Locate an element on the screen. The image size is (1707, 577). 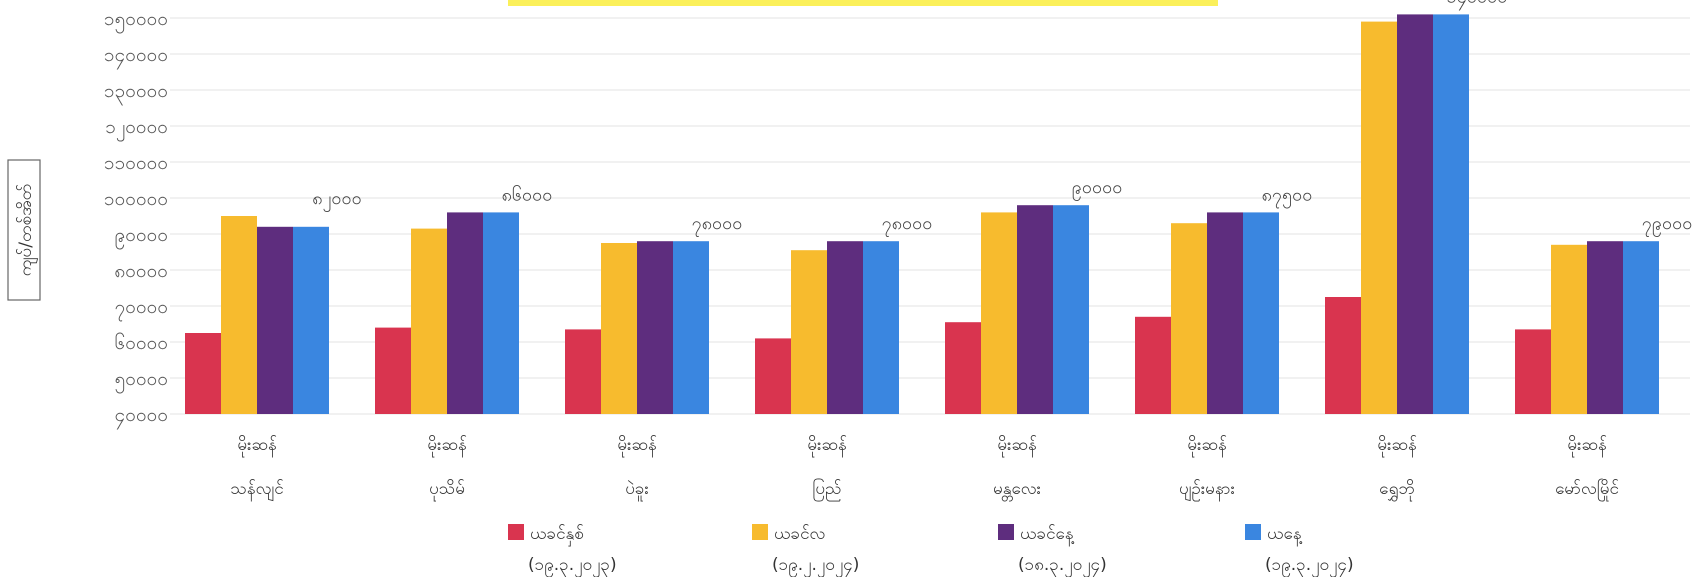
value-label: ၇၉၀၀၀ is located at coordinates (1667, 225).